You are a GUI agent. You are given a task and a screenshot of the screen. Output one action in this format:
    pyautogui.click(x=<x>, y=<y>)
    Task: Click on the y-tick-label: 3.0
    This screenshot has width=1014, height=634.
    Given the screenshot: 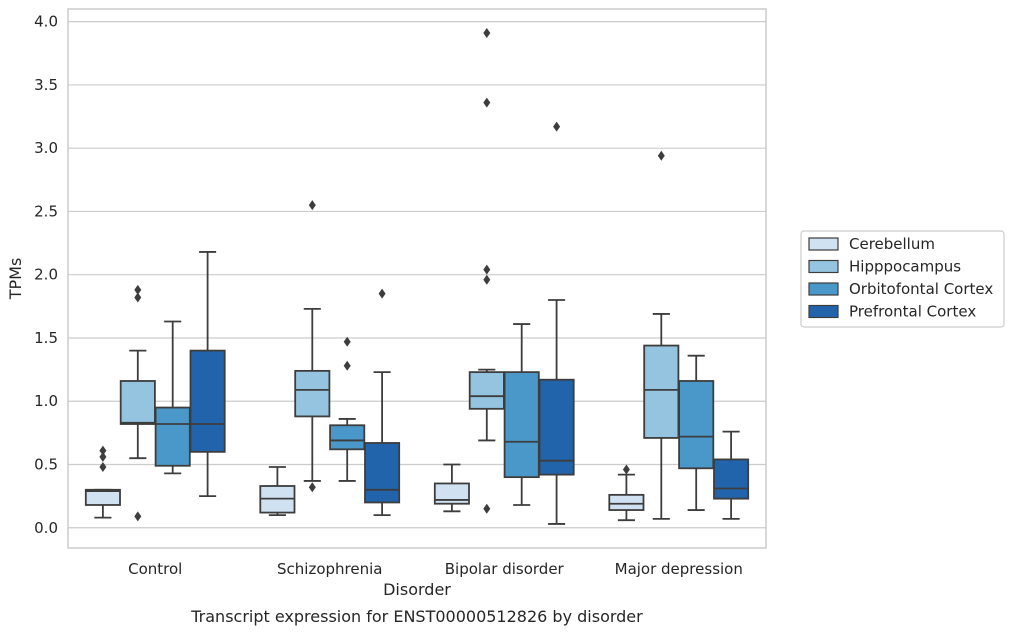 What is the action you would take?
    pyautogui.click(x=46, y=148)
    